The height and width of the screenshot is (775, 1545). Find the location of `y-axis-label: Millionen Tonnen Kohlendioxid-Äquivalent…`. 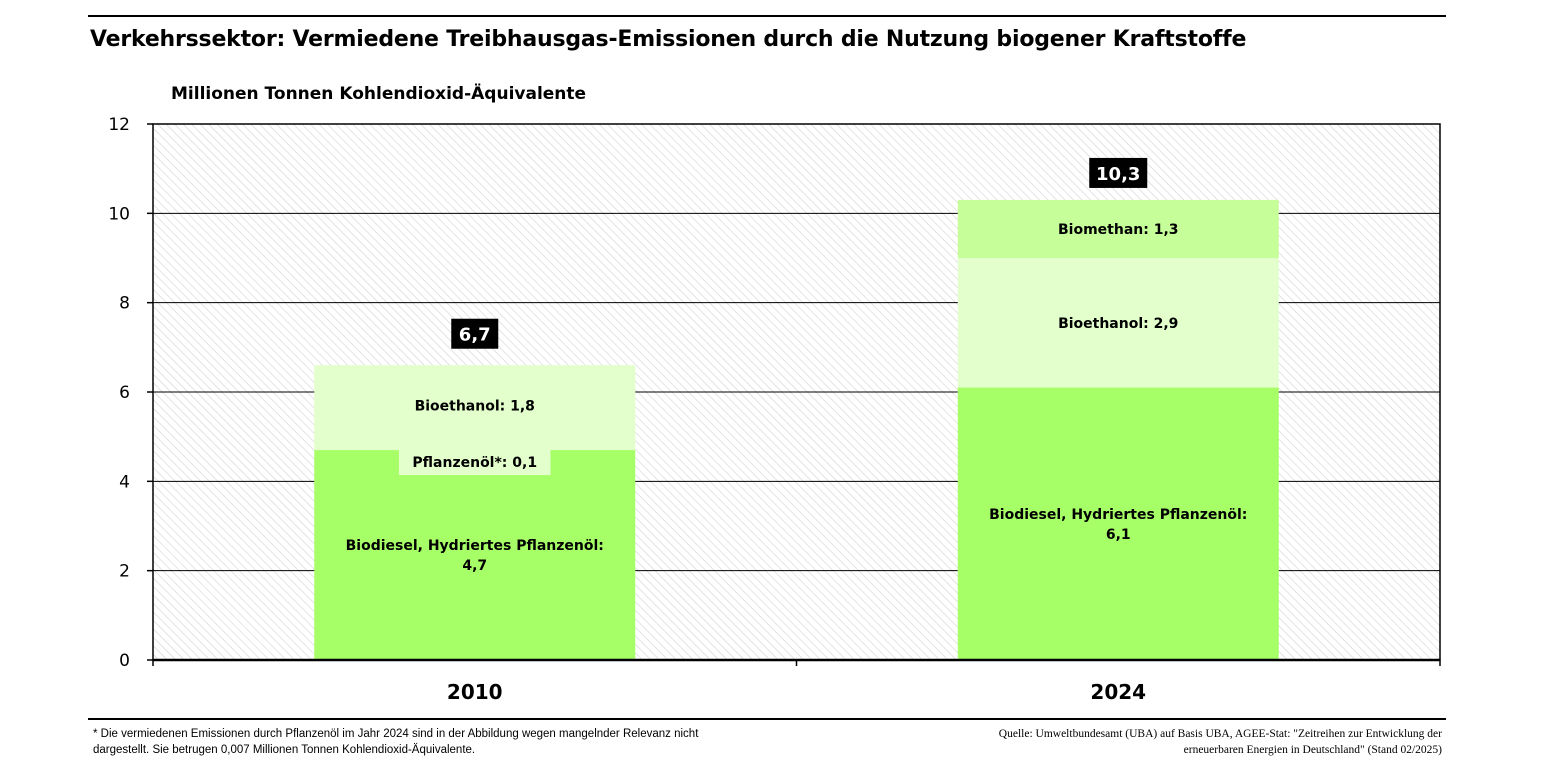

y-axis-label: Millionen Tonnen Kohlendioxid-Äquivalent… is located at coordinates (379, 94).